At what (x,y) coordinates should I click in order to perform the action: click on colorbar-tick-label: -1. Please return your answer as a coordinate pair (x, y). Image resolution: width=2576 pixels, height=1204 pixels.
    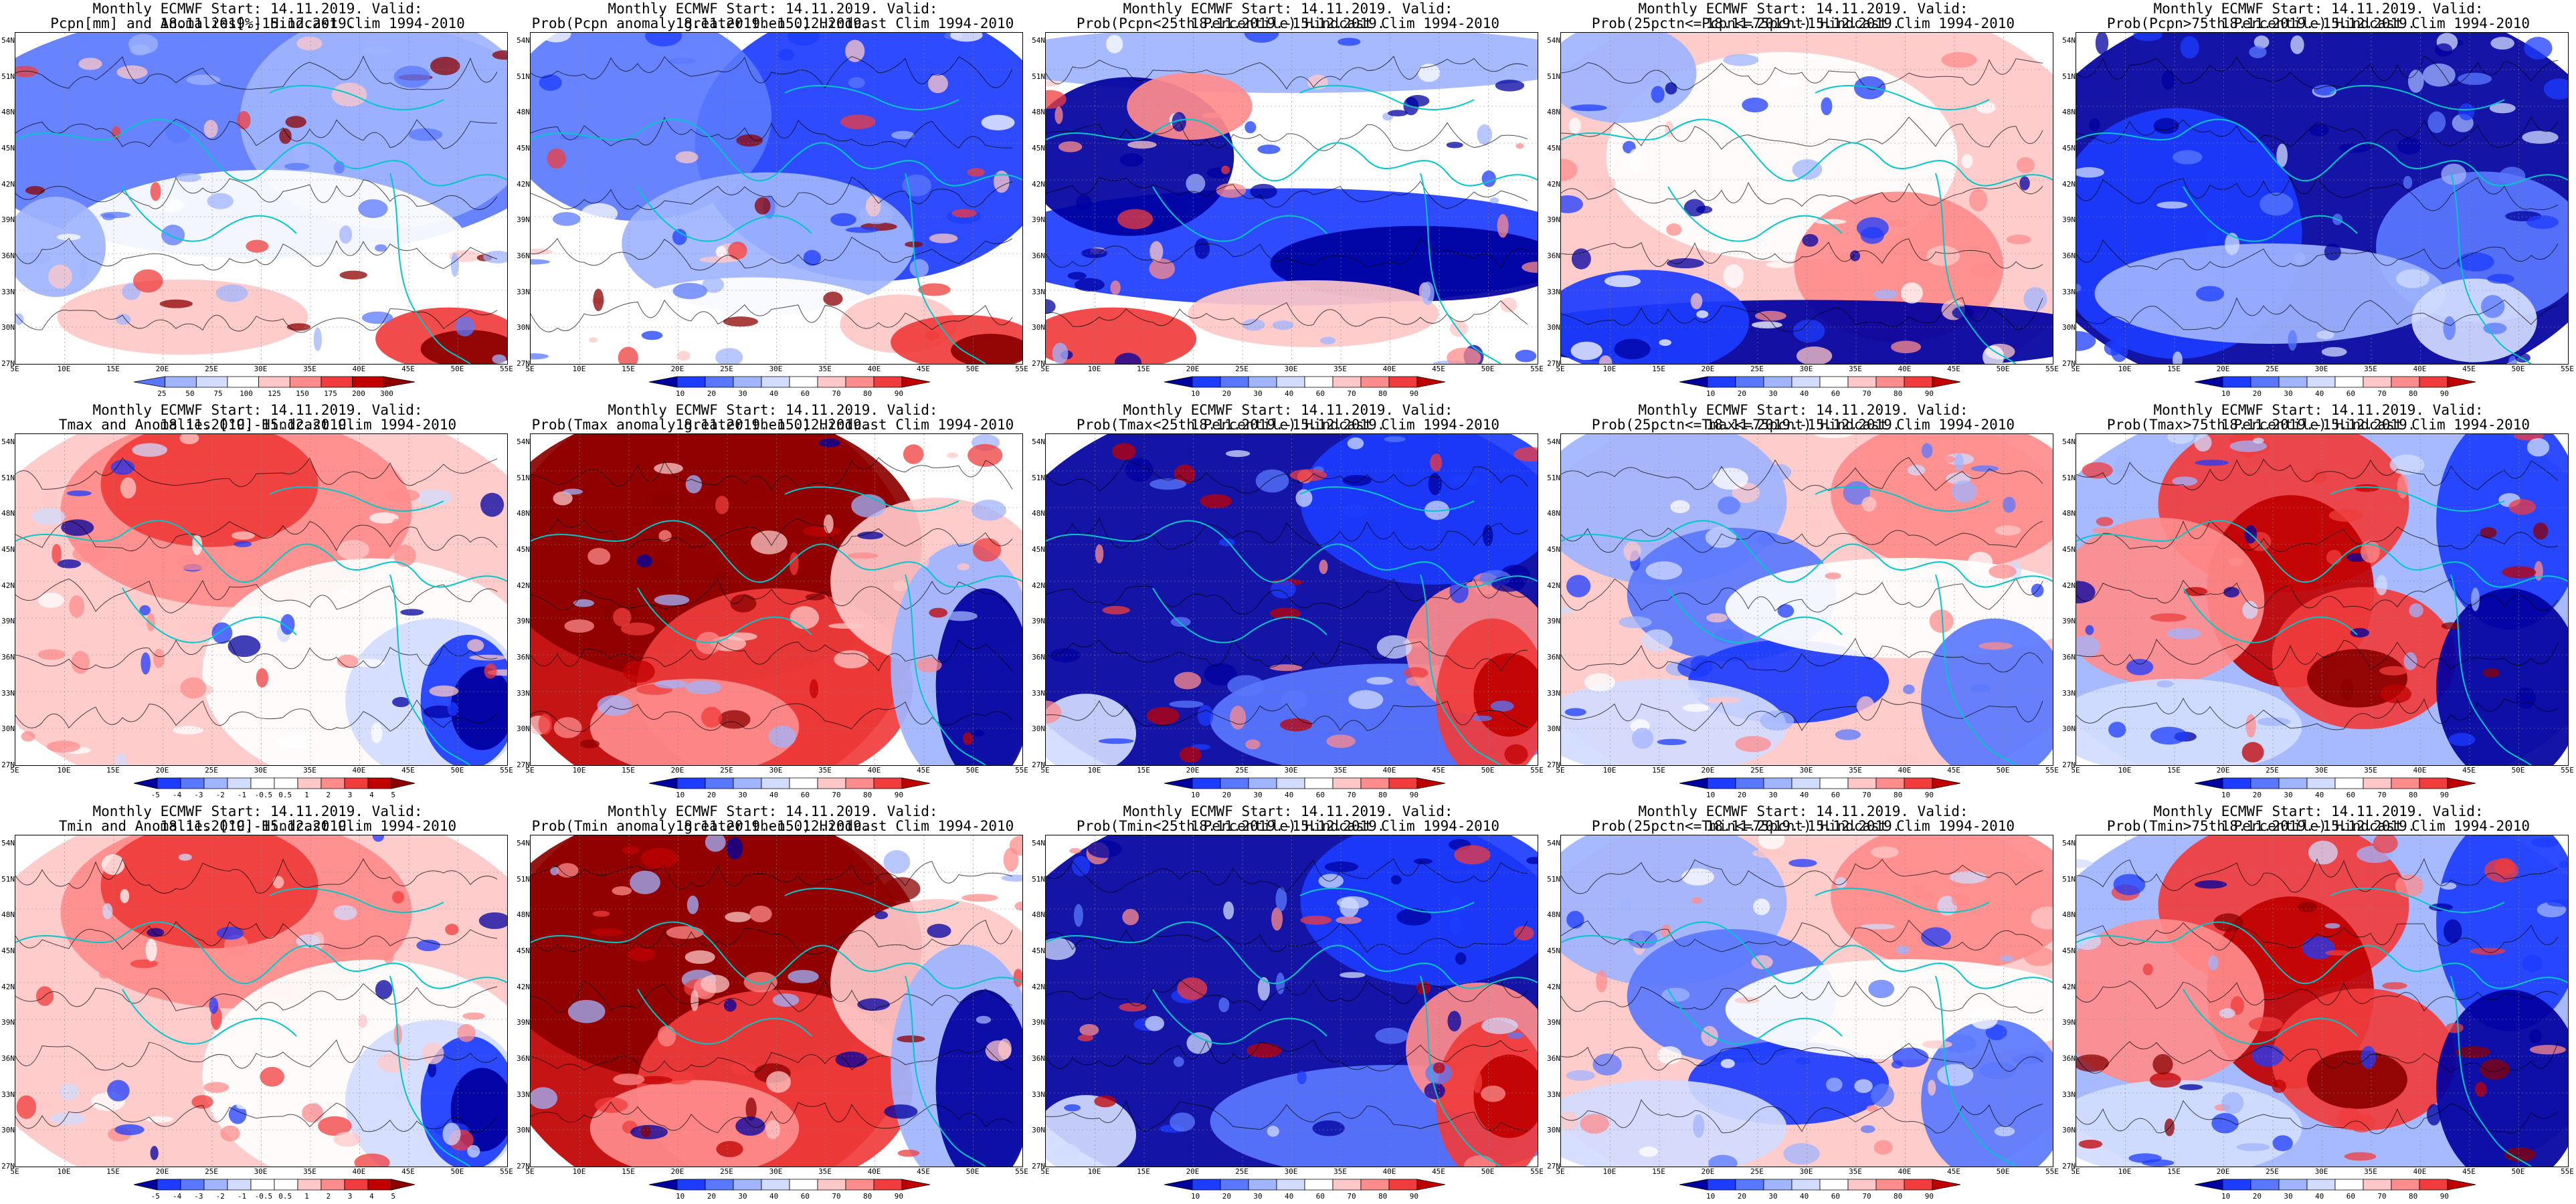
    Looking at the image, I should click on (242, 1196).